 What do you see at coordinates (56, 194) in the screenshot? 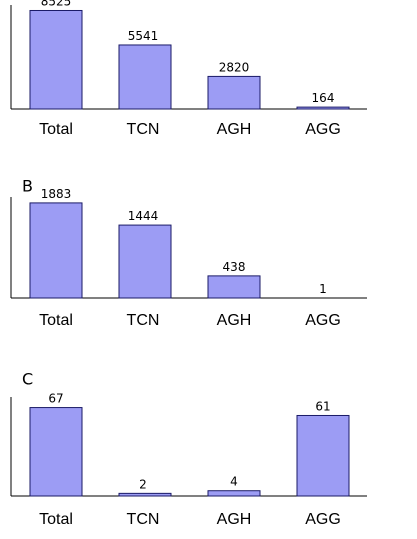
I see `data-label: 1883` at bounding box center [56, 194].